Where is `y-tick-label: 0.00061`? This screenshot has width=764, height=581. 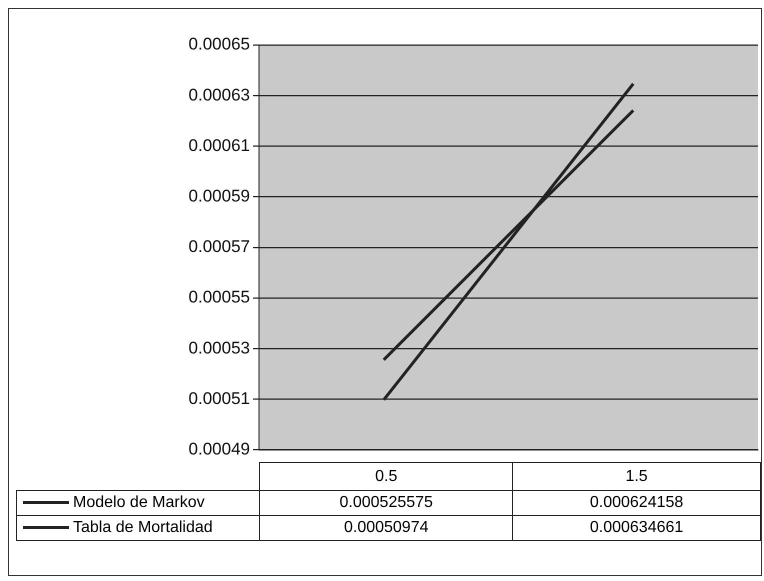 y-tick-label: 0.00061 is located at coordinates (219, 145).